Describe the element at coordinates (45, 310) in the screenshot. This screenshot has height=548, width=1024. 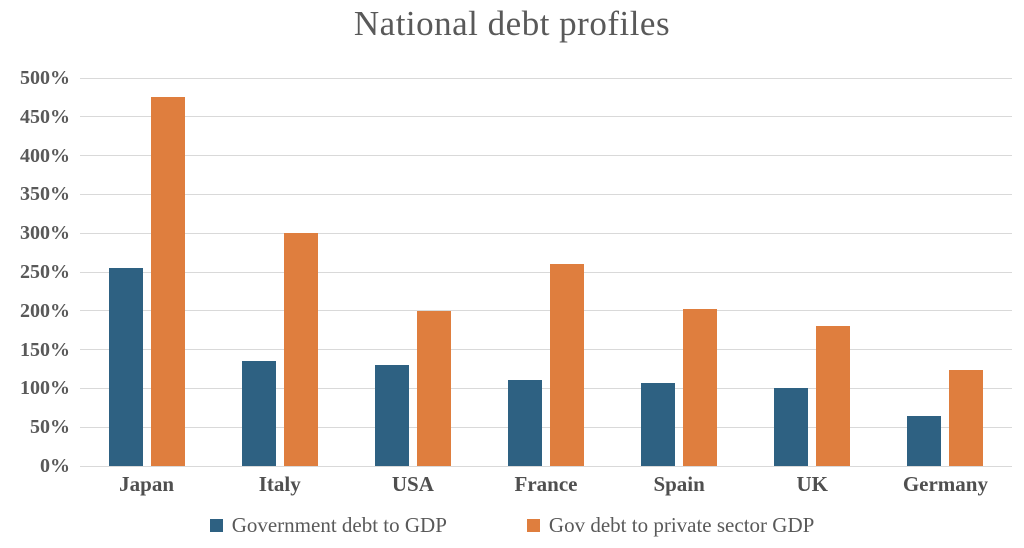
I see `y-tick-label-200: 200%` at that location.